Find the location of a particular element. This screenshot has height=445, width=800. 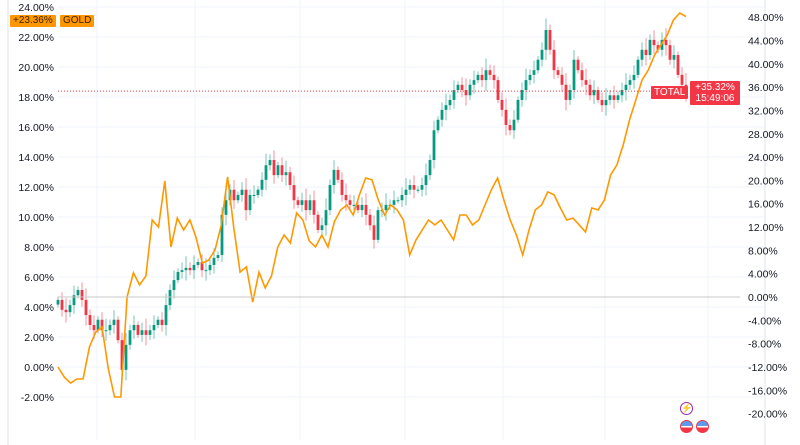

total-series-label: TOTAL is located at coordinates (670, 92).